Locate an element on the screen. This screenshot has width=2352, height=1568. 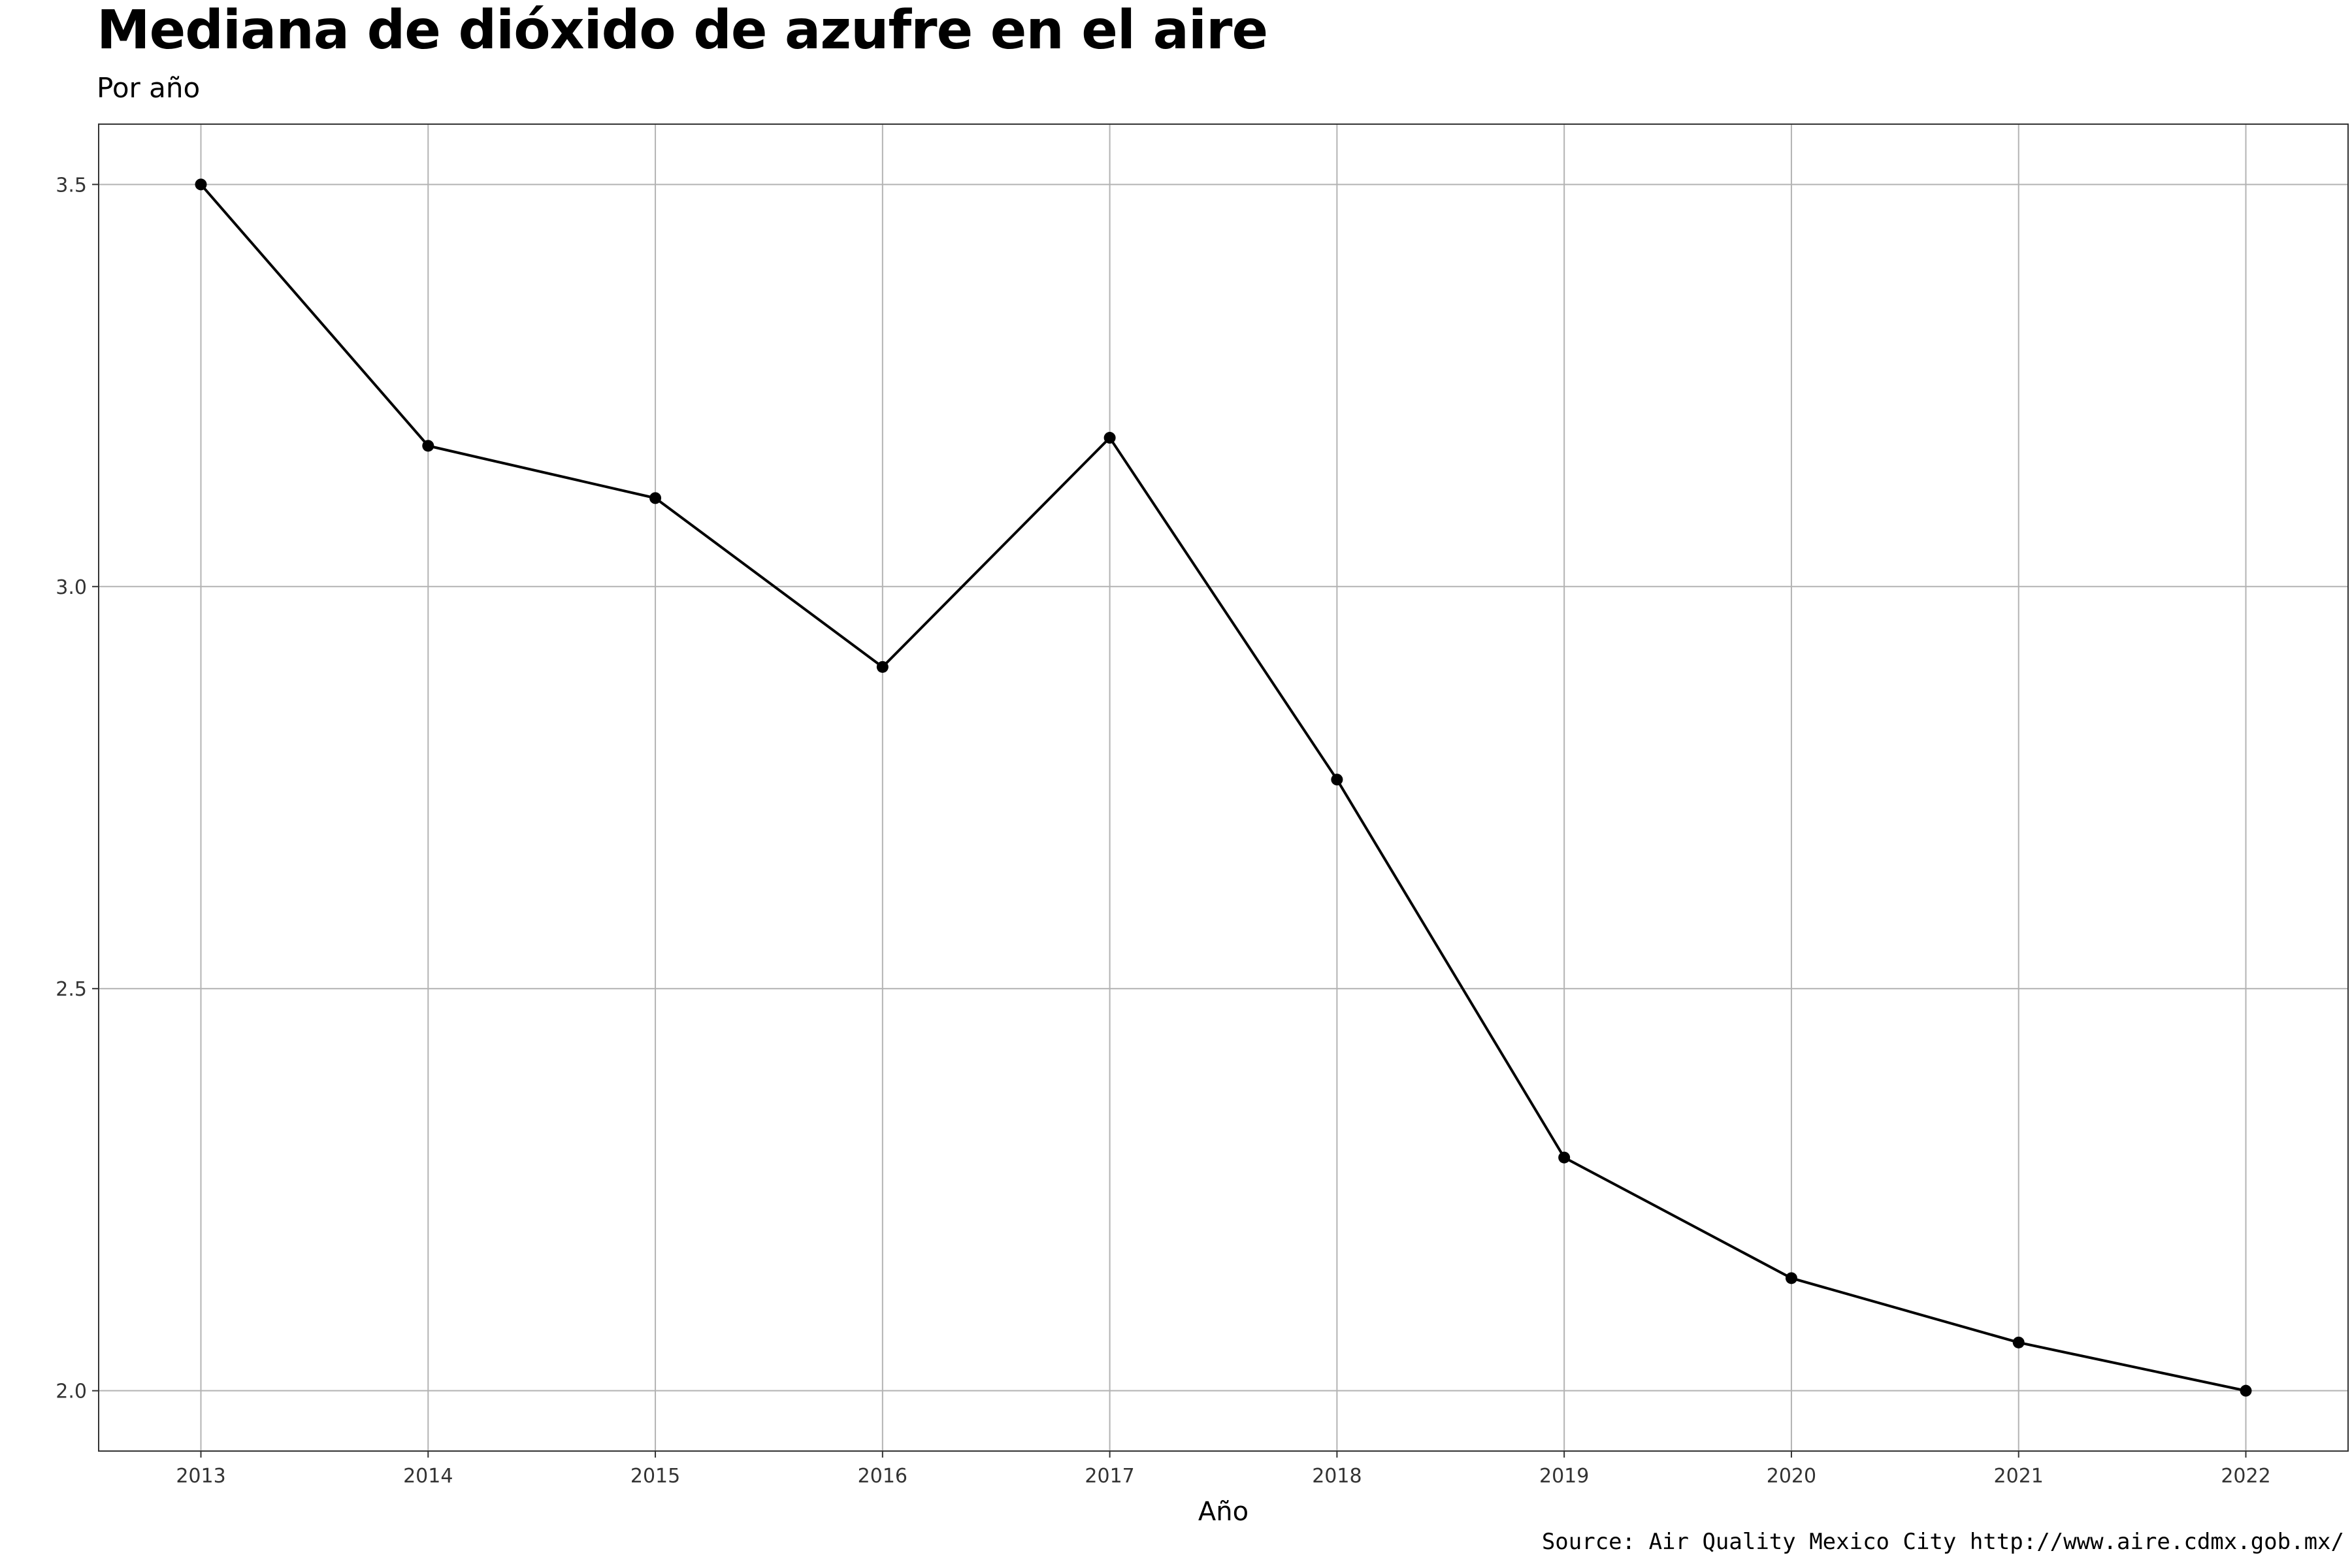
x-tick-label: 2022 is located at coordinates (2245, 1476).